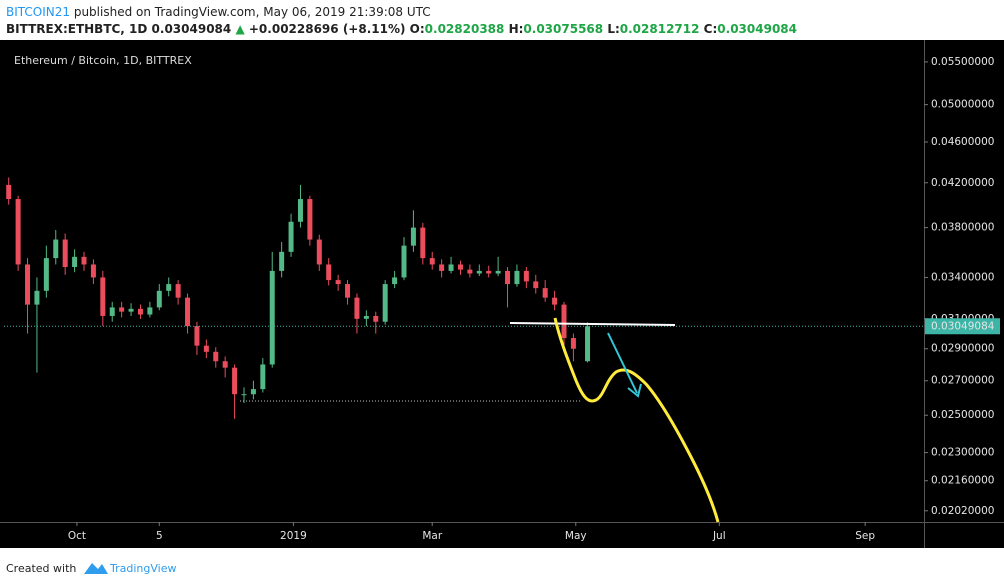 This screenshot has width=1004, height=586. I want to click on footer-brand: TradingView, so click(142, 568).